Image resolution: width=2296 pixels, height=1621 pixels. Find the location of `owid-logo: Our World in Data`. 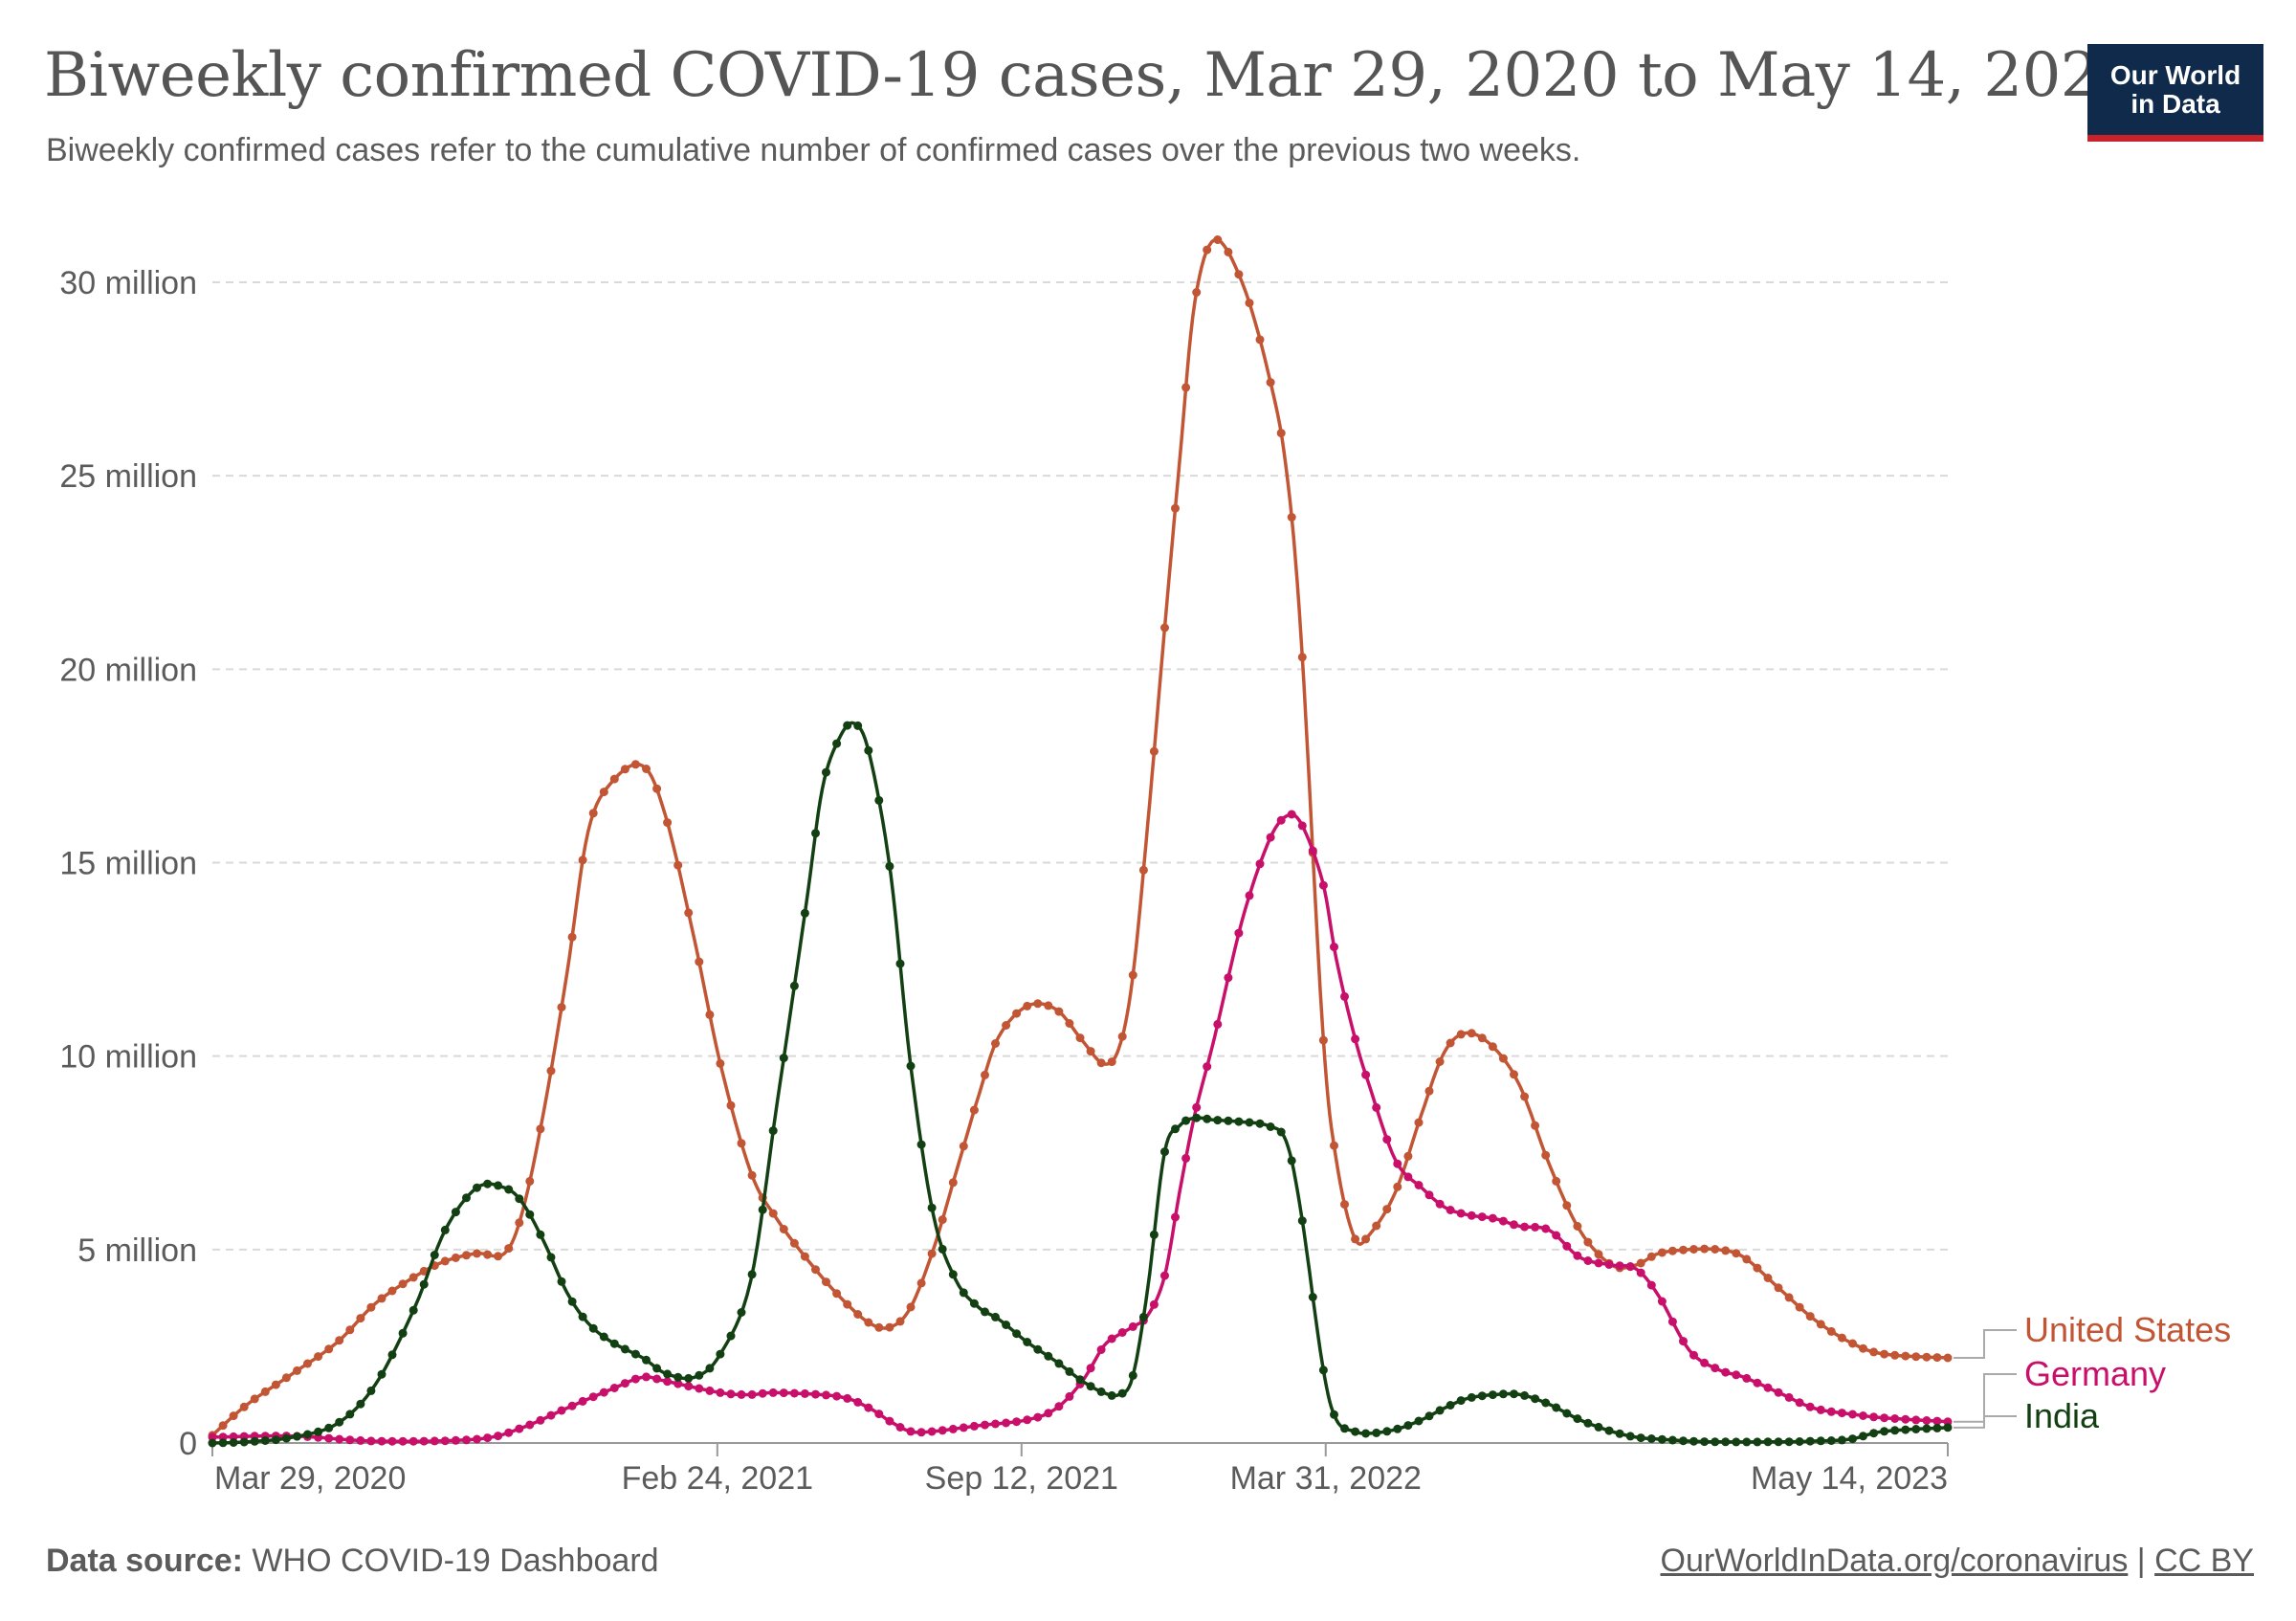

owid-logo: Our World in Data is located at coordinates (2175, 93).